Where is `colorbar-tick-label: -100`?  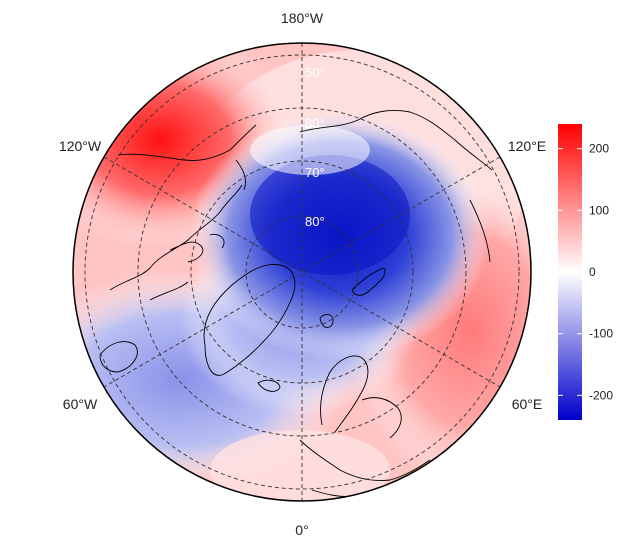
colorbar-tick-label: -100 is located at coordinates (601, 334).